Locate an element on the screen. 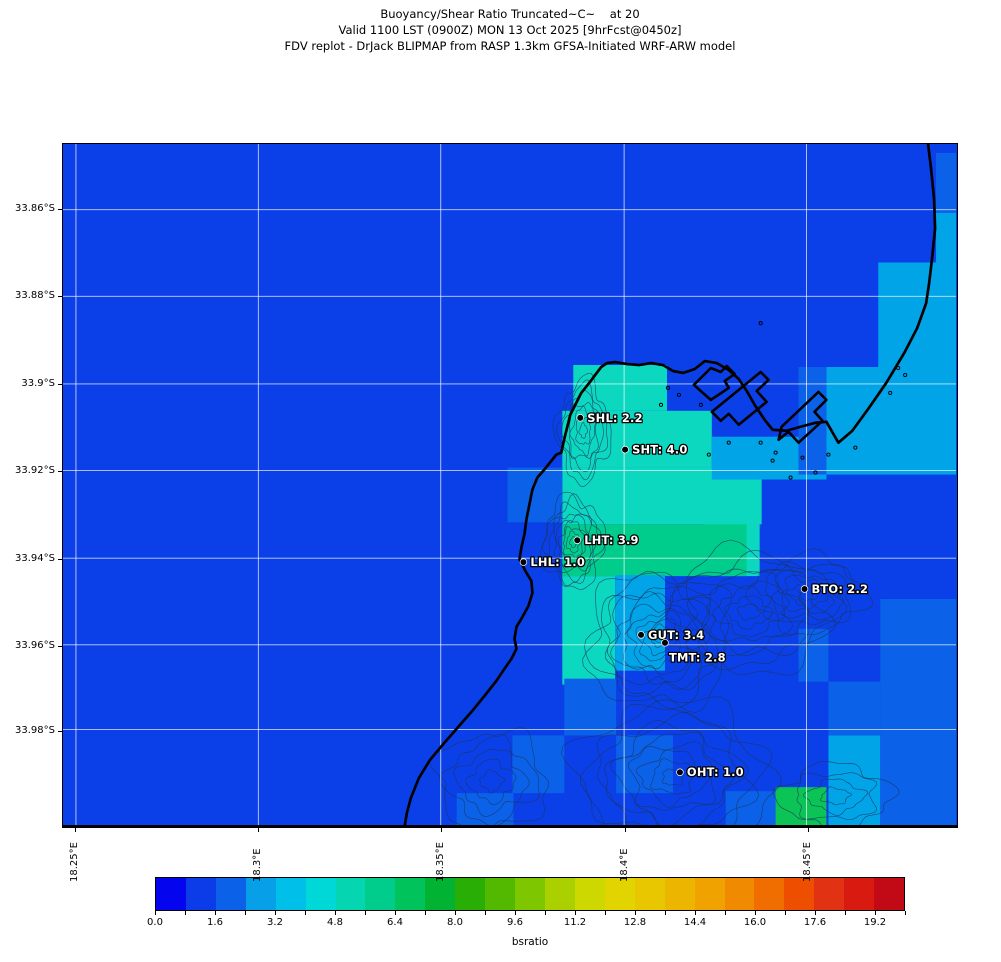  y-tick-label: 33.98°S is located at coordinates (35, 730).